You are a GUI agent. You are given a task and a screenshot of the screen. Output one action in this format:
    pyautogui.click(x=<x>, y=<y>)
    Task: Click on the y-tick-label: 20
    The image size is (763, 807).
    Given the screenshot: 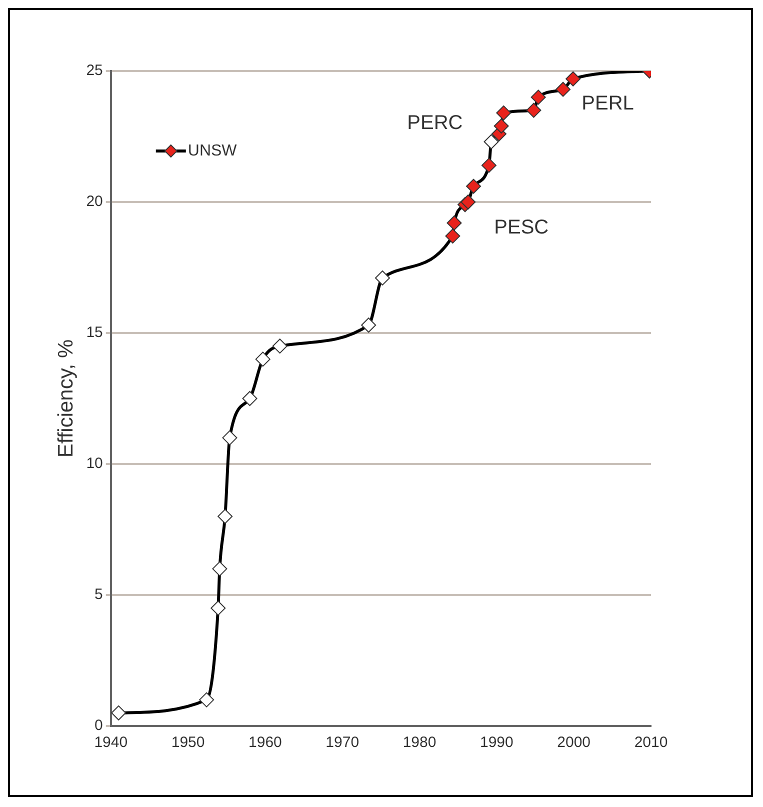 What is the action you would take?
    pyautogui.click(x=94, y=201)
    